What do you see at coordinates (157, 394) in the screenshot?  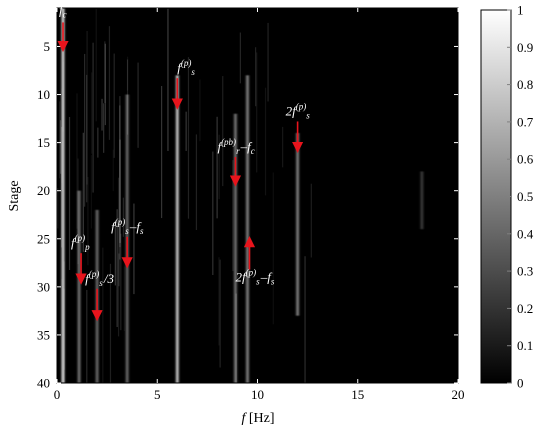 I see `x-tick-label: 5` at bounding box center [157, 394].